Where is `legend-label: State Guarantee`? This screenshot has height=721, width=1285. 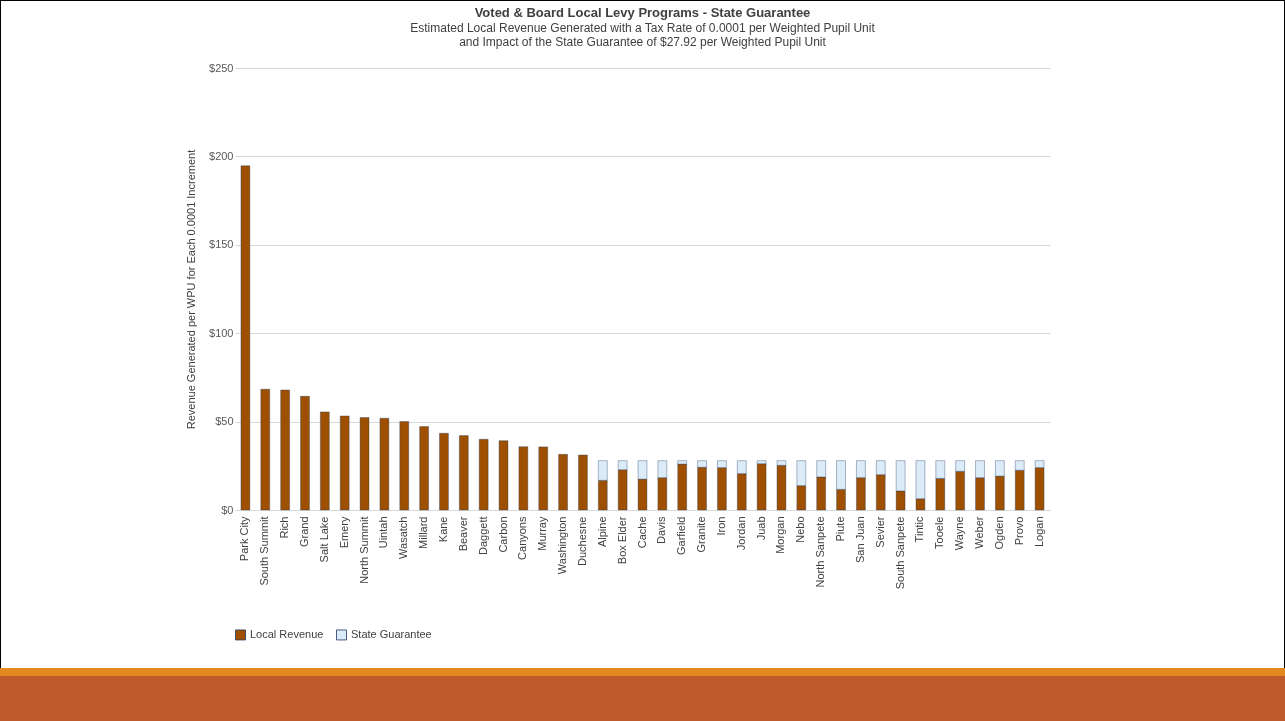
legend-label: State Guarantee is located at coordinates (391, 633).